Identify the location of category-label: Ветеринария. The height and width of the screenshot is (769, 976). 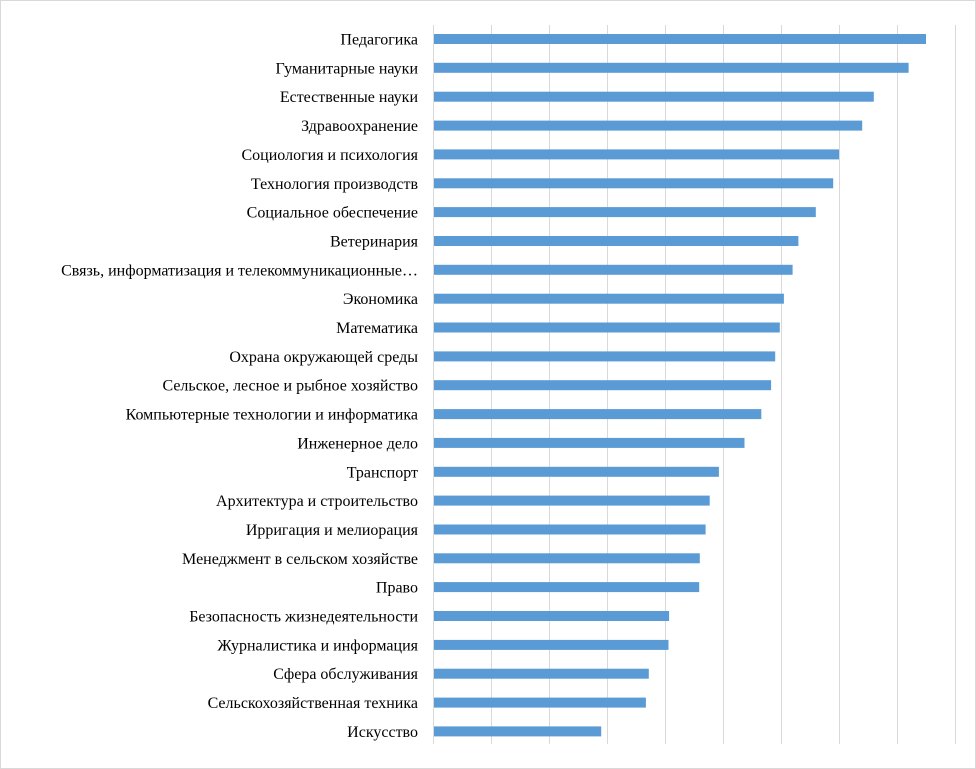
(374, 242).